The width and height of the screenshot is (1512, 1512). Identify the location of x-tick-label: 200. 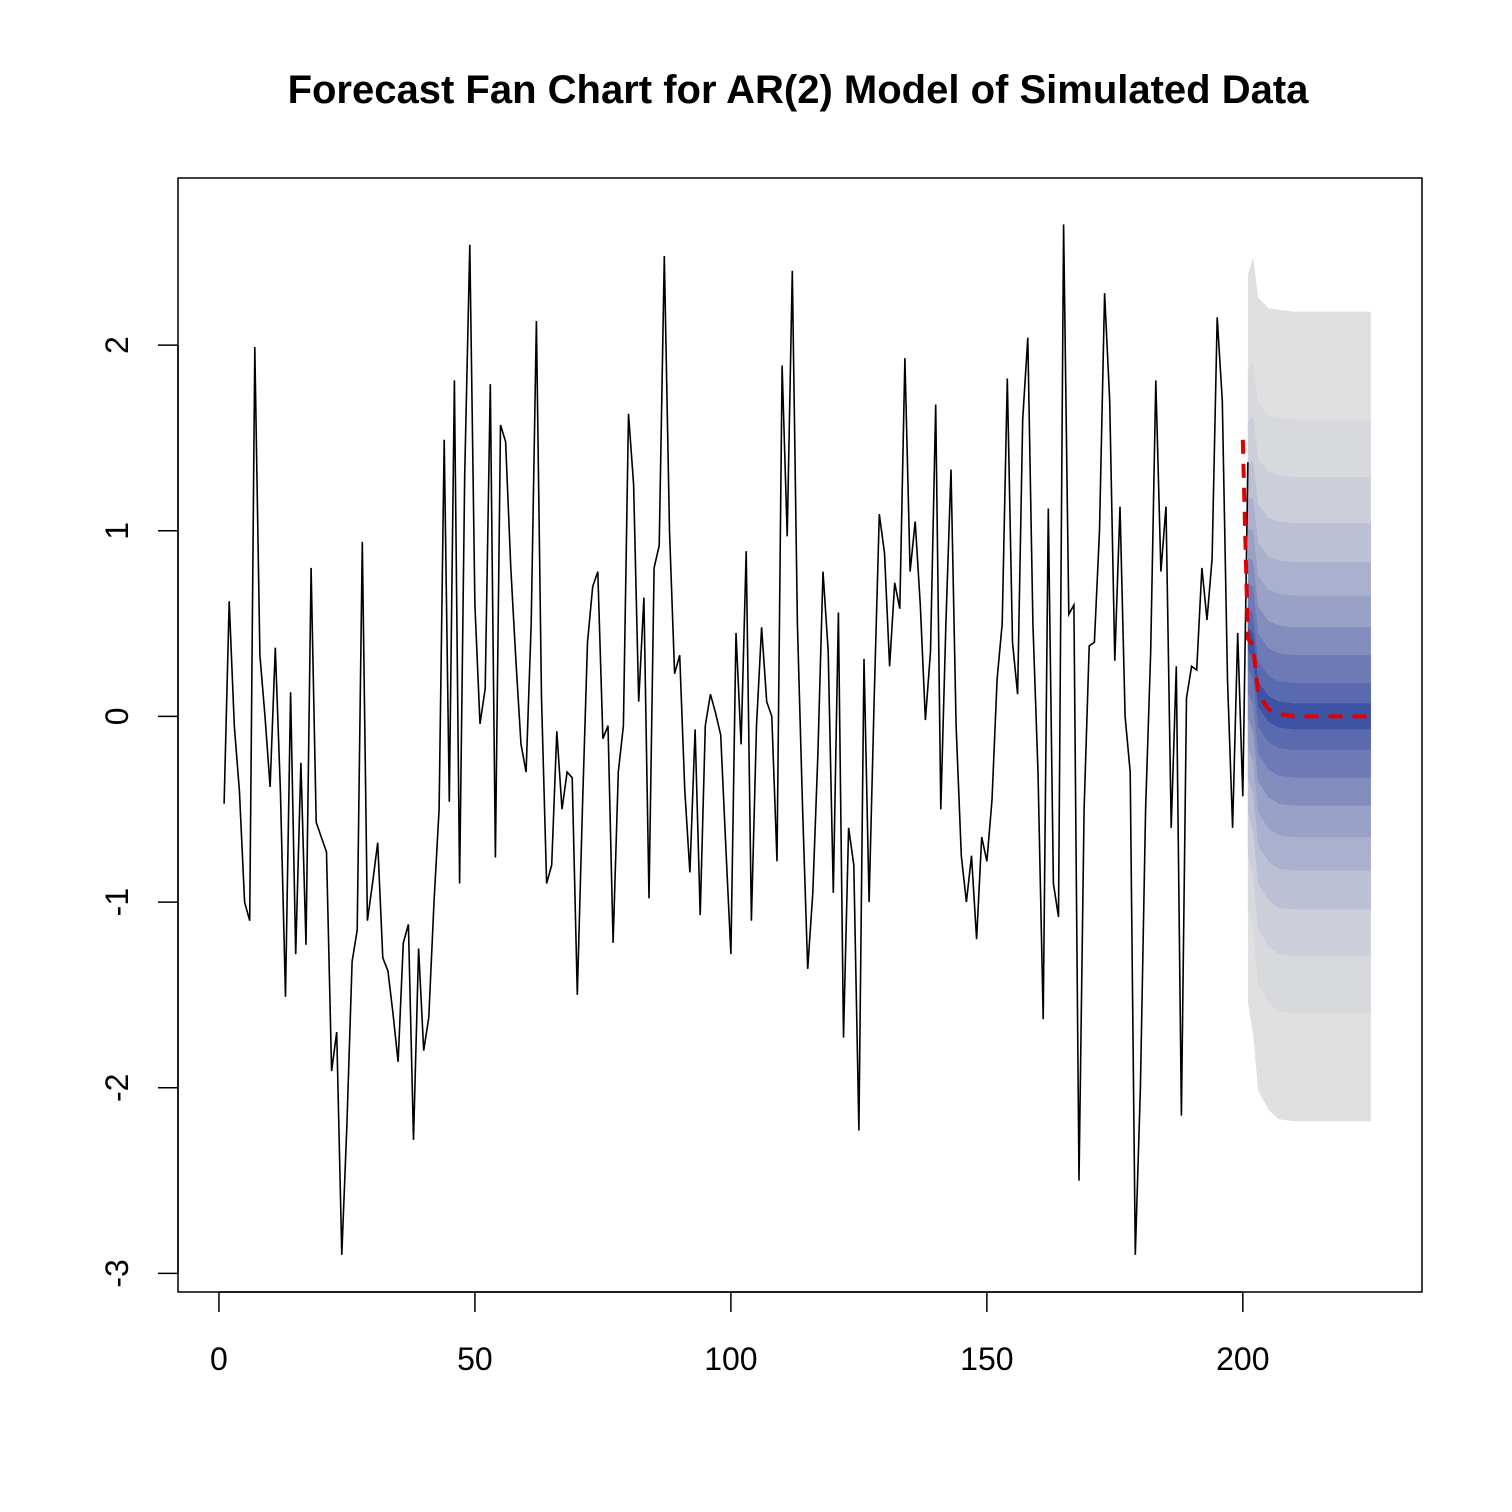
(1242, 1359).